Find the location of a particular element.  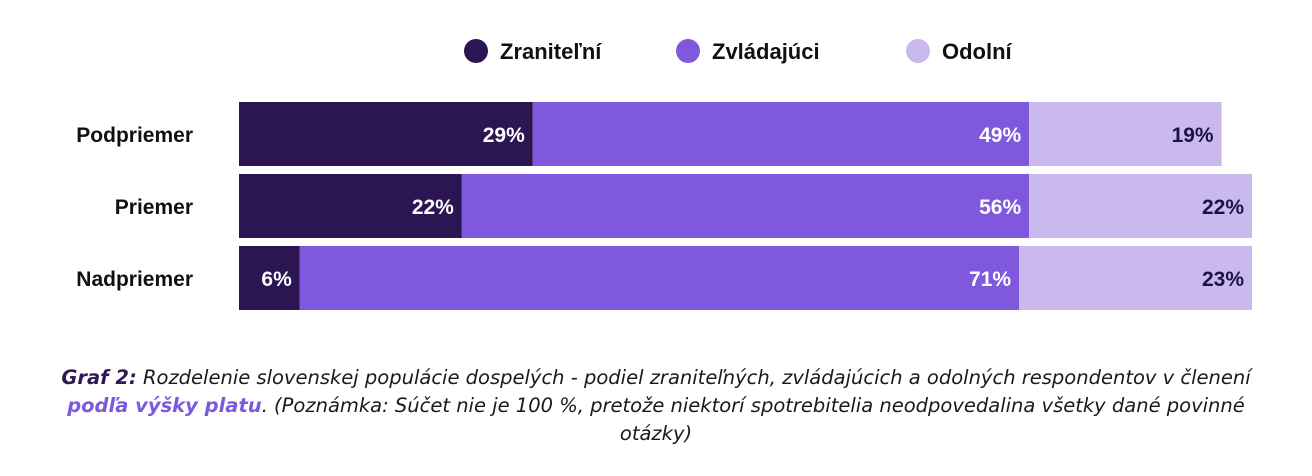

data-label: 6% is located at coordinates (276, 279).